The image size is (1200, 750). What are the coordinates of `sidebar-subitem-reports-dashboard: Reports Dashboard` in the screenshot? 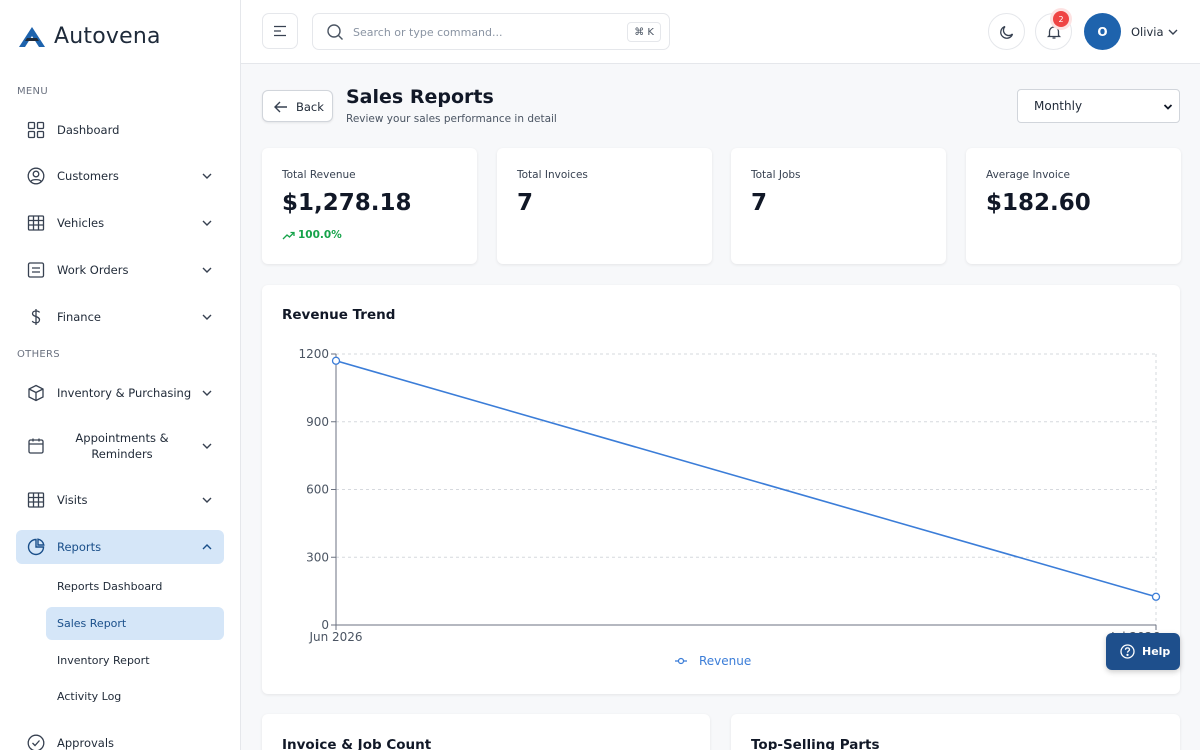 It's located at (135, 586).